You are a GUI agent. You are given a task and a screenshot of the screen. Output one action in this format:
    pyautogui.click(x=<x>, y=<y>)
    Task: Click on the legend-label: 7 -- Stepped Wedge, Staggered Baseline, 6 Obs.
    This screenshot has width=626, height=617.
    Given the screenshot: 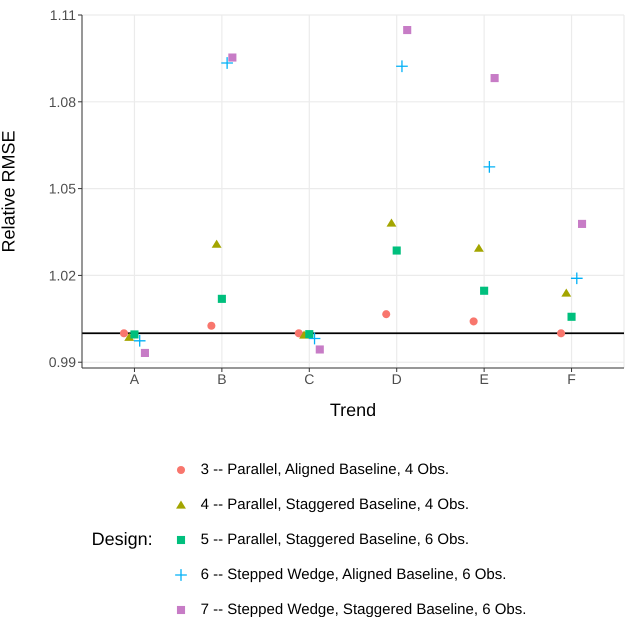 What is the action you would take?
    pyautogui.click(x=363, y=609)
    